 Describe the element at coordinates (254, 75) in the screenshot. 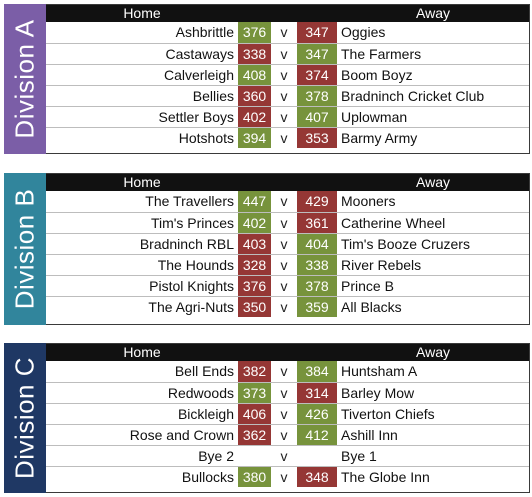

I see `home-score: 408` at that location.